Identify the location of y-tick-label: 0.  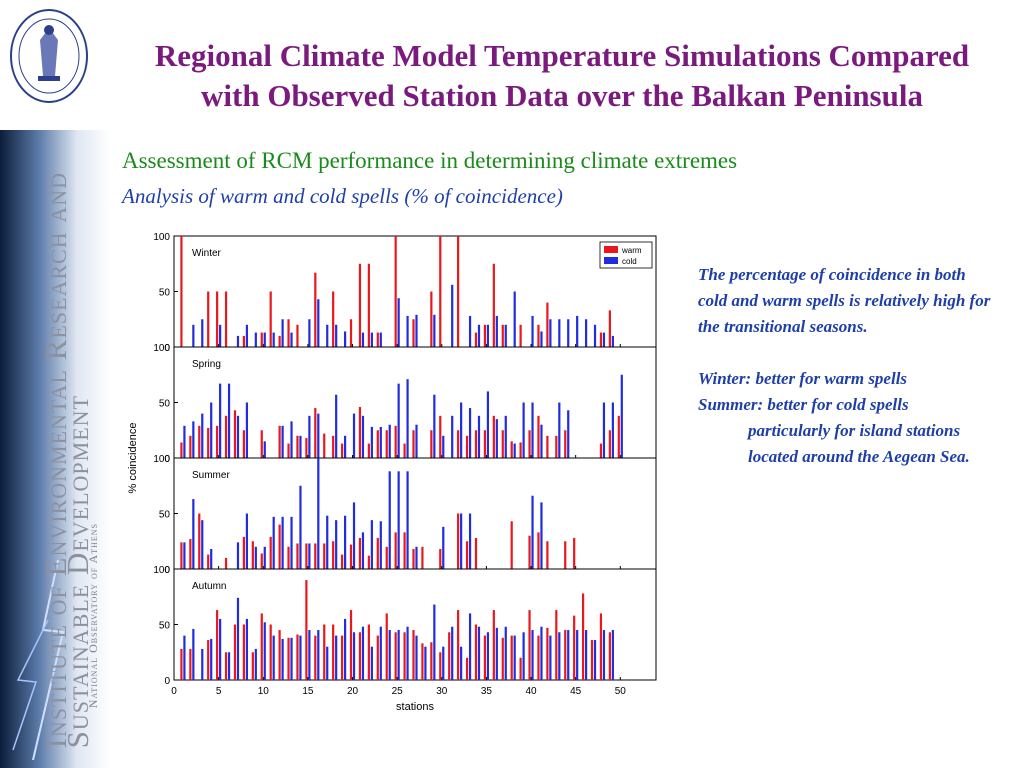
(167, 459).